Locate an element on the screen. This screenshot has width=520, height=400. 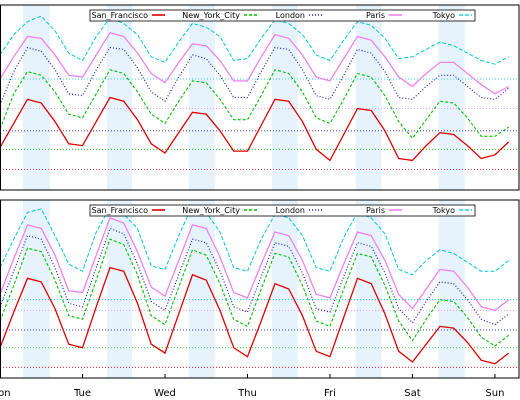
x-tick-label: Thu is located at coordinates (247, 393).